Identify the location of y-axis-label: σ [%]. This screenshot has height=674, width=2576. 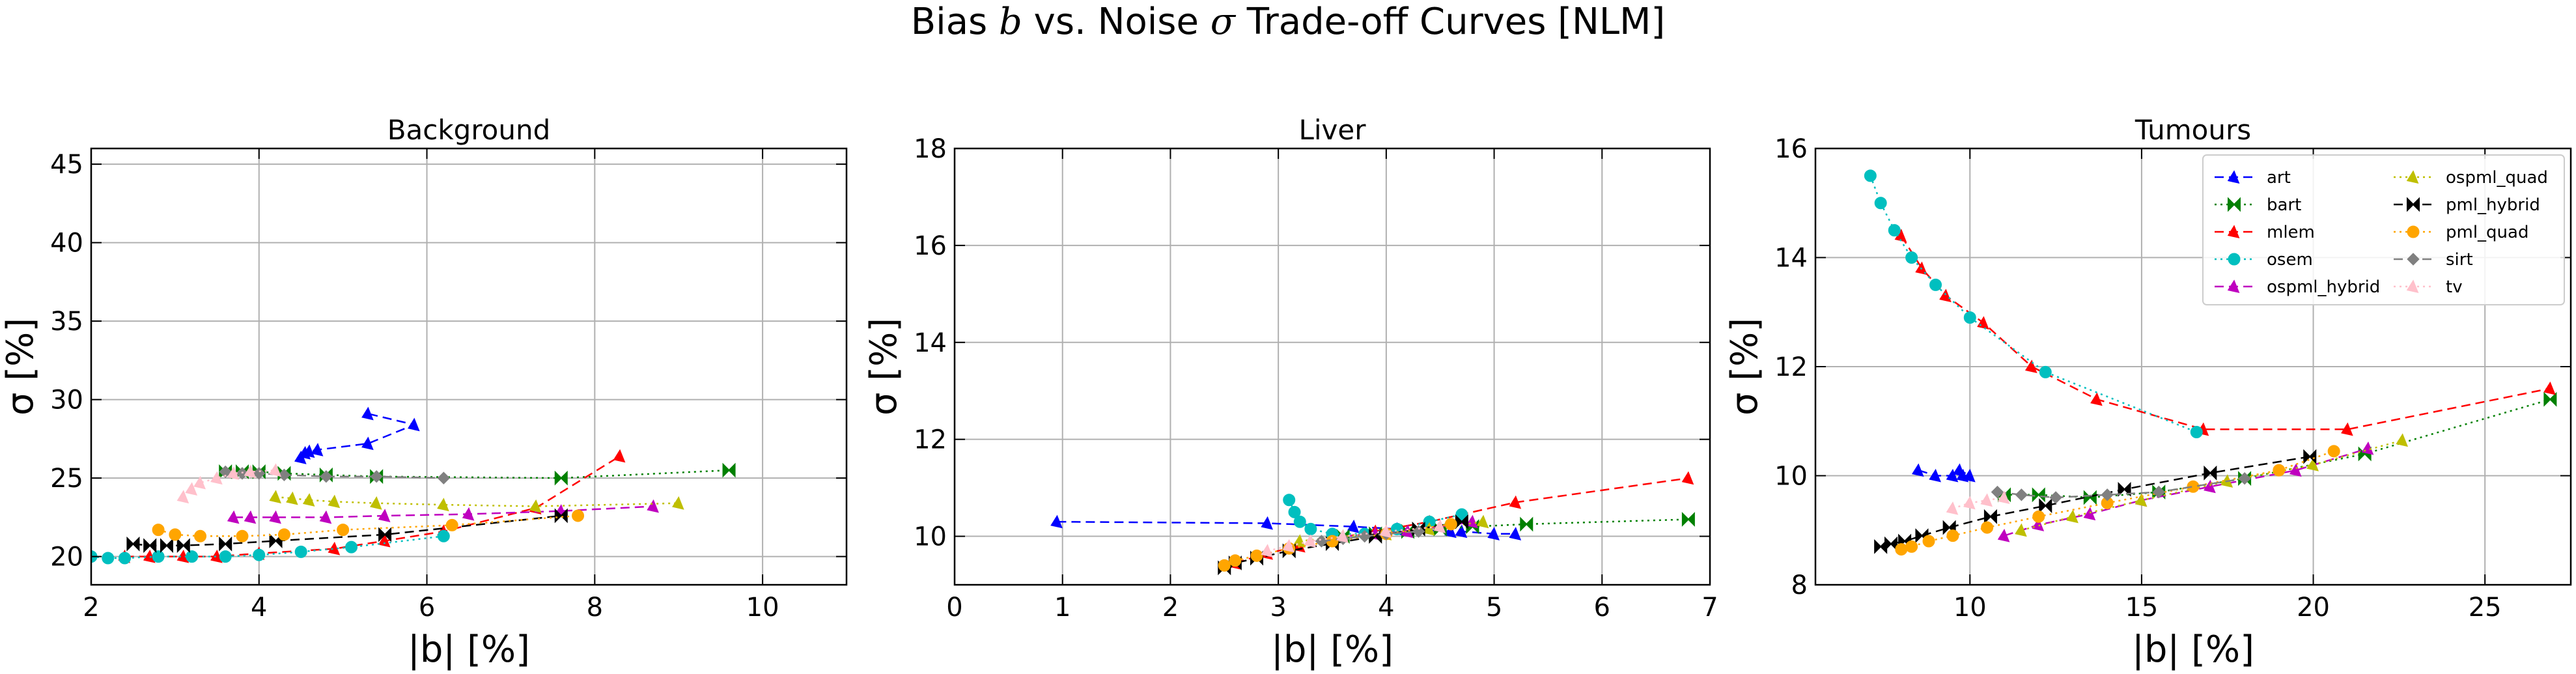
(21, 366).